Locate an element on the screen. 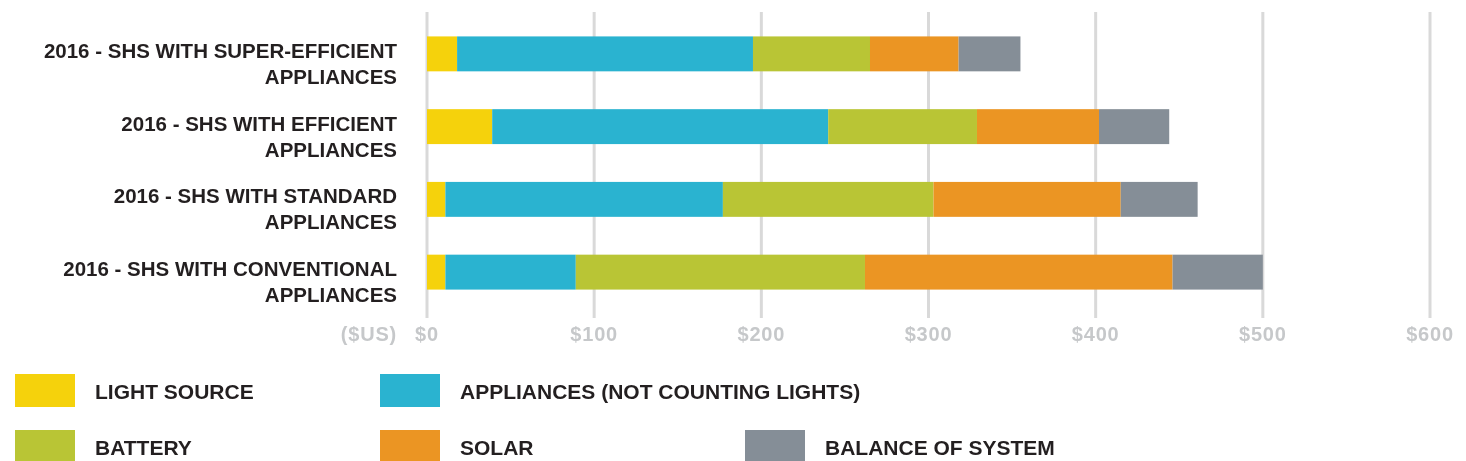 The image size is (1466, 461). x-tick-label: $300 is located at coordinates (928, 334).